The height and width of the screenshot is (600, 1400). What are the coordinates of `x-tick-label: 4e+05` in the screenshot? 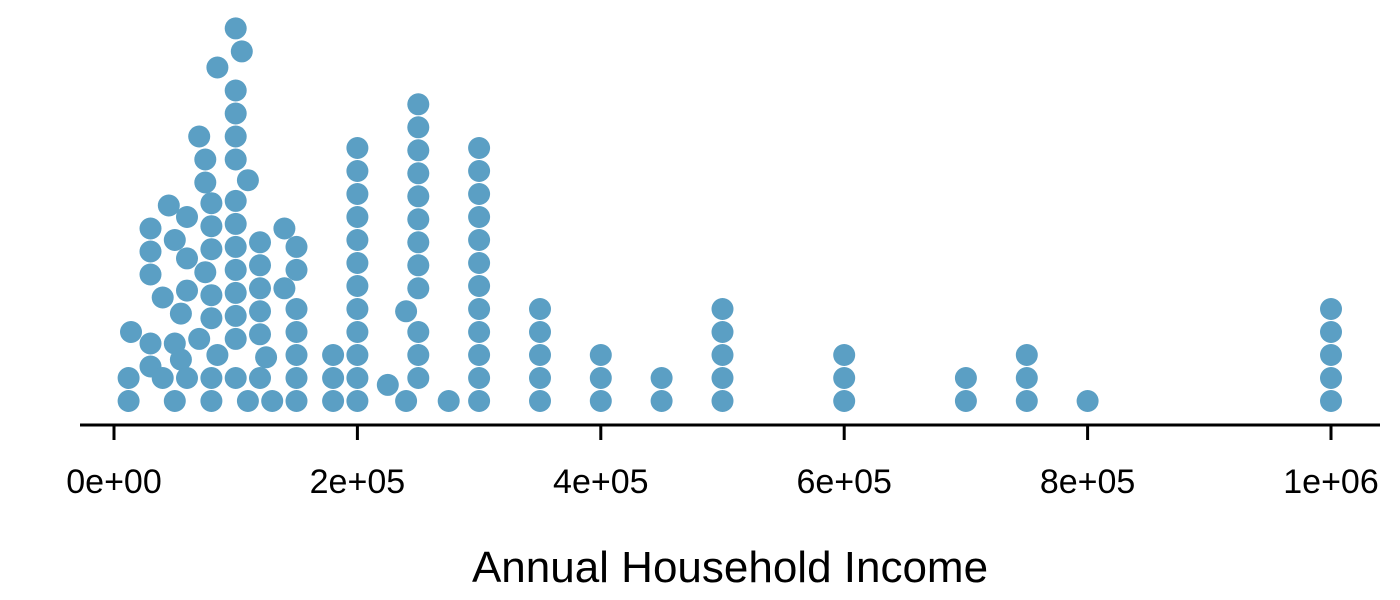 It's located at (601, 482).